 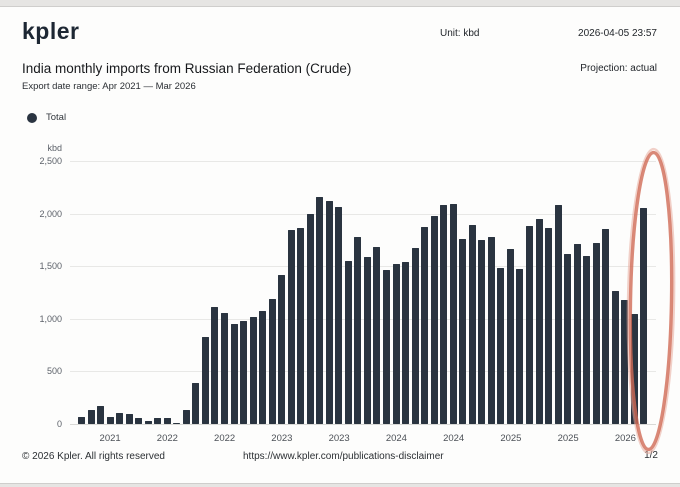 I want to click on bar-jan-2022, so click(x=167, y=421).